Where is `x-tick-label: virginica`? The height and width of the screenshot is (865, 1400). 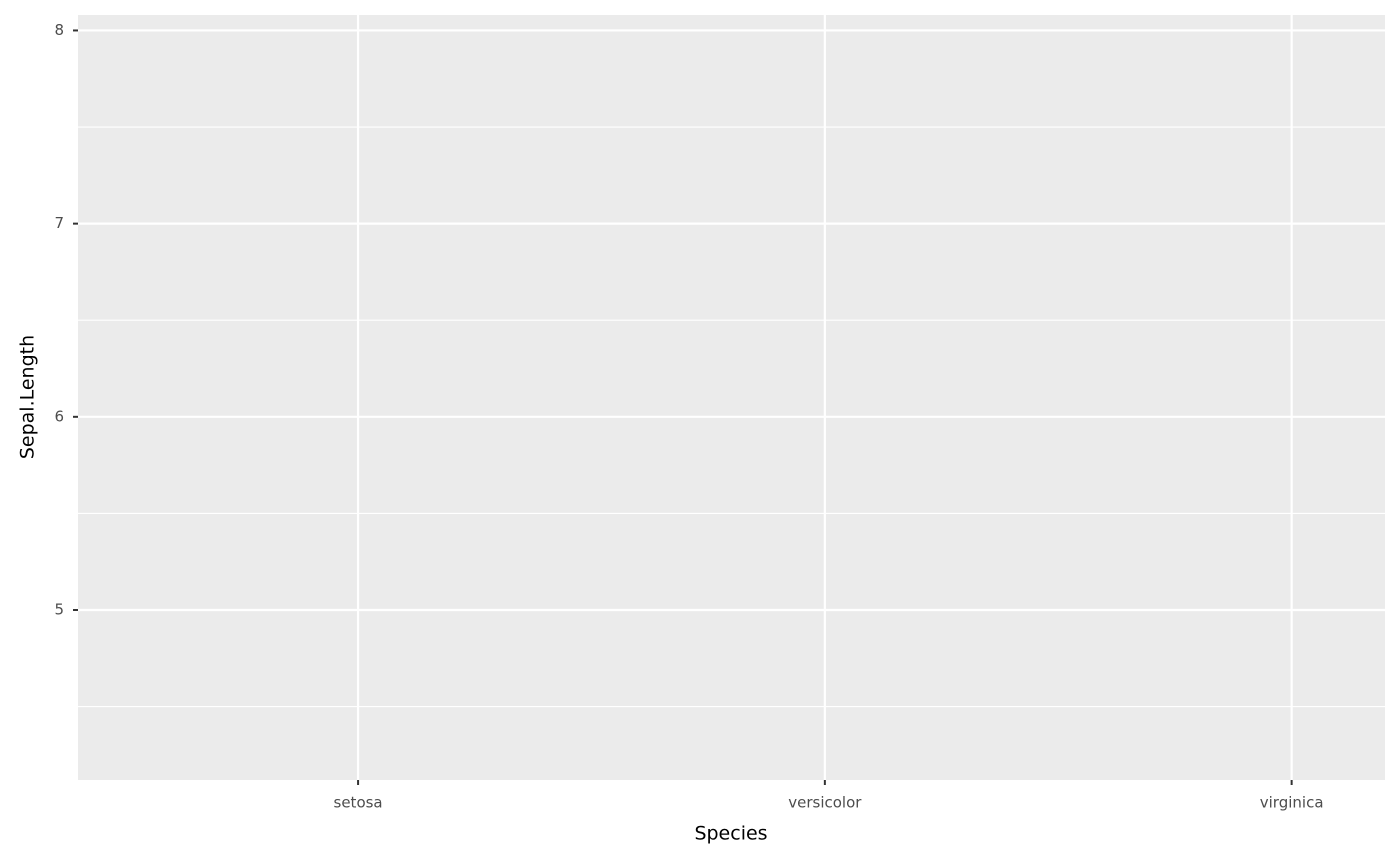
x-tick-label: virginica is located at coordinates (1292, 803).